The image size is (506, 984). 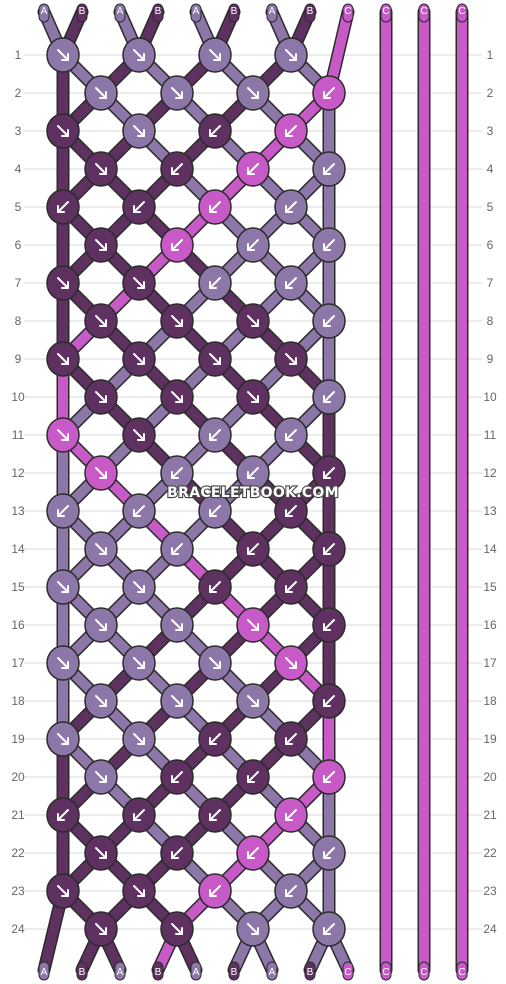 What do you see at coordinates (490, 93) in the screenshot?
I see `row-number-right: 2` at bounding box center [490, 93].